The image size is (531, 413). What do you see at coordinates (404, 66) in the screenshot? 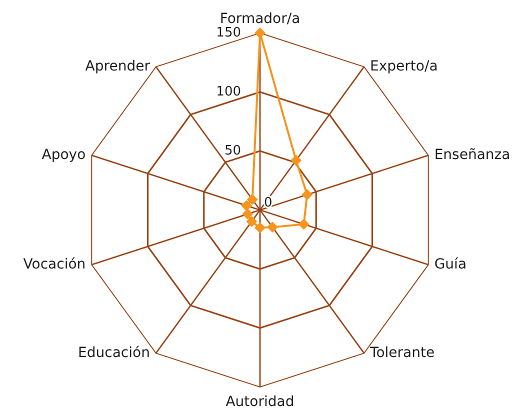
I see `spoke-label: Experto/a` at bounding box center [404, 66].